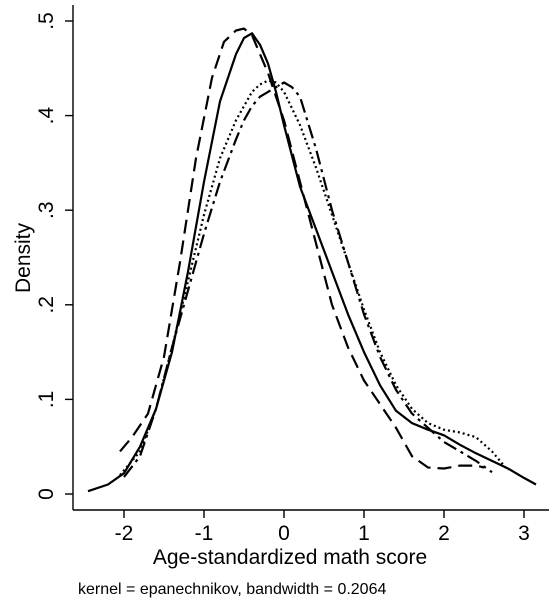  Describe the element at coordinates (46, 21) in the screenshot. I see `y-tick-label: .5` at that location.